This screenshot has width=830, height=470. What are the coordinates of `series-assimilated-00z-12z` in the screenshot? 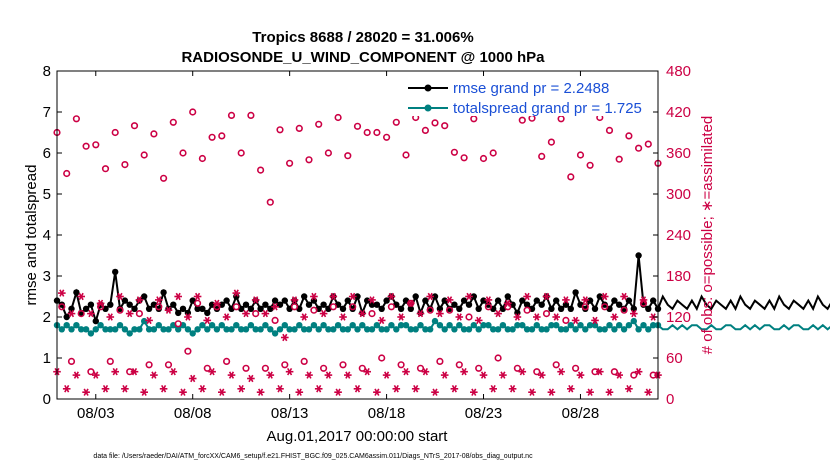 It's located at (357, 382).